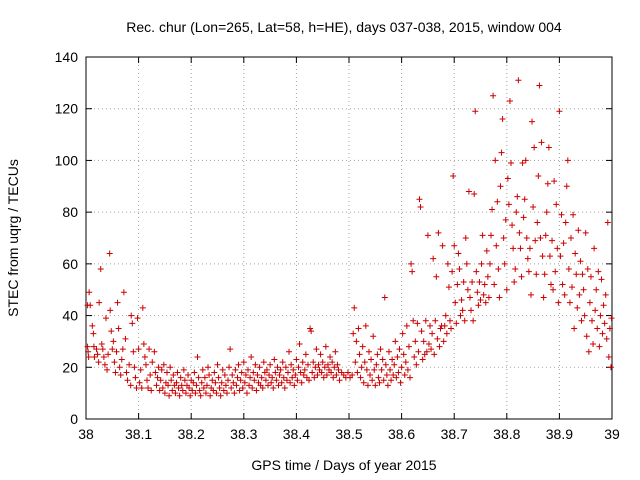  What do you see at coordinates (70, 367) in the screenshot?
I see `y-tick-label: 20` at bounding box center [70, 367].